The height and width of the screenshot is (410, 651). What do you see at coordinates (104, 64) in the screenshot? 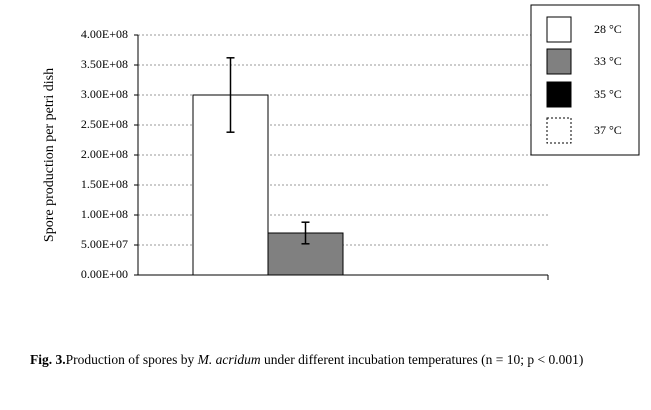
I see `y-tick-label: 3.50E+08` at bounding box center [104, 64].